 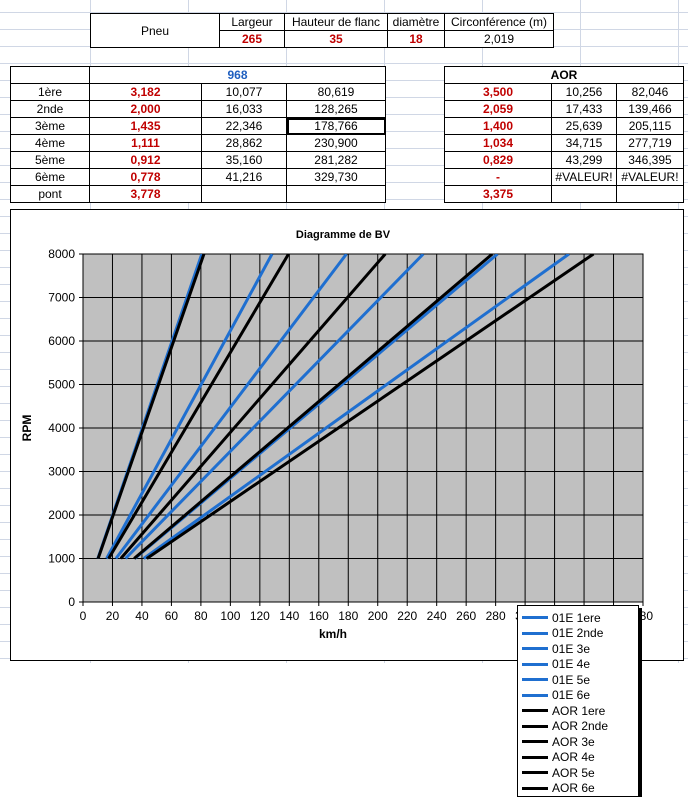 I want to click on table968-max: 80,619, so click(x=336, y=92).